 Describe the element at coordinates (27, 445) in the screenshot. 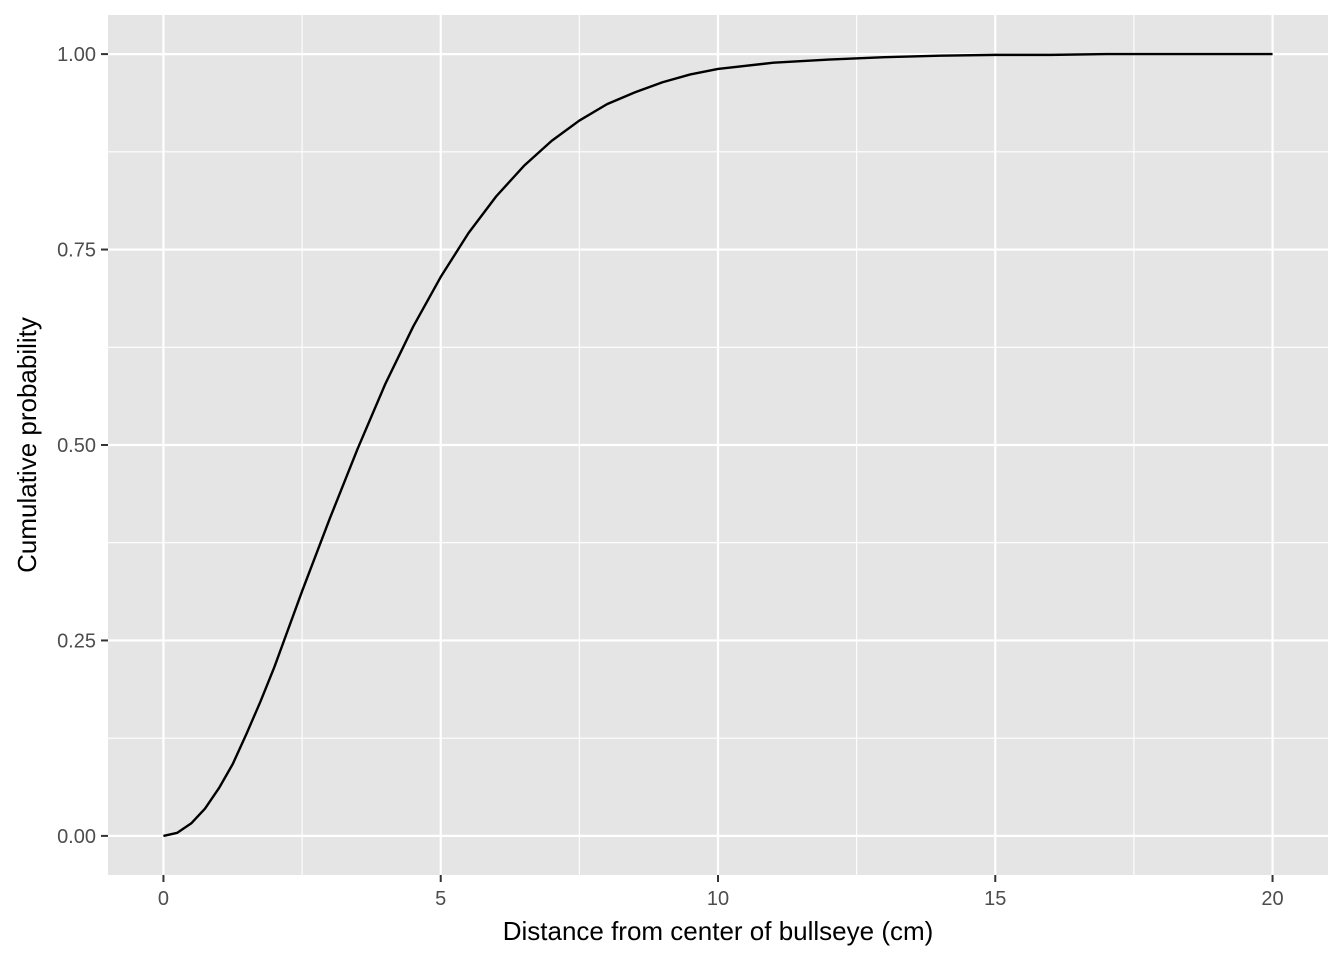

I see `y-axis-title: Cumulative probability` at that location.